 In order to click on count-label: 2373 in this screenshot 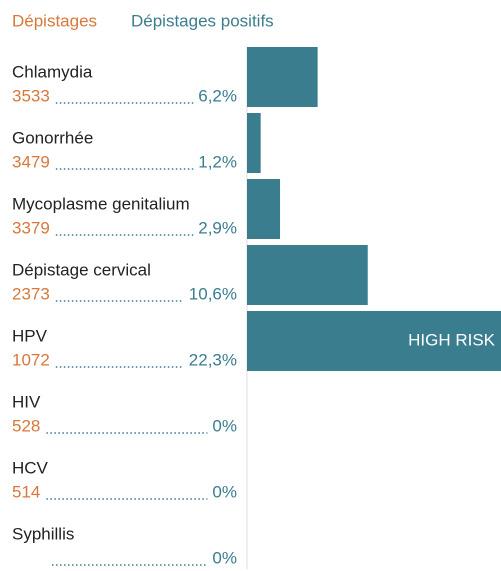, I will do `click(31, 293)`.